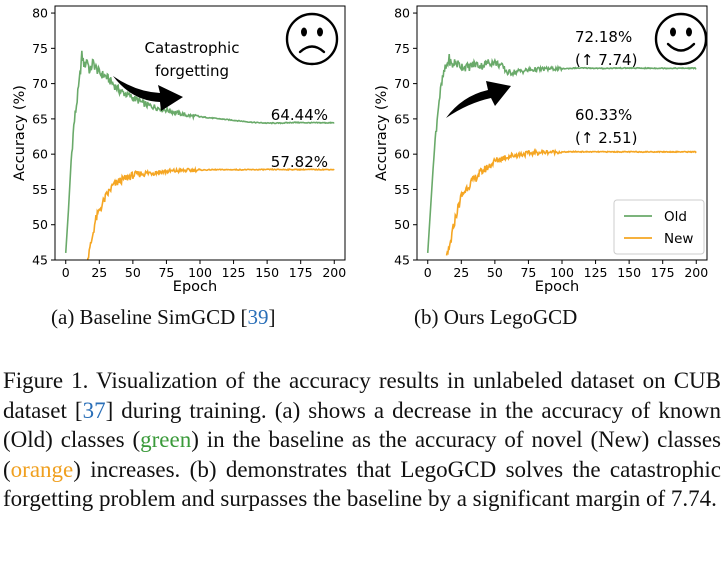 The width and height of the screenshot is (724, 562). Describe the element at coordinates (163, 317) in the screenshot. I see `subcaption-a: (a) Baseline SimGCD [39]` at that location.